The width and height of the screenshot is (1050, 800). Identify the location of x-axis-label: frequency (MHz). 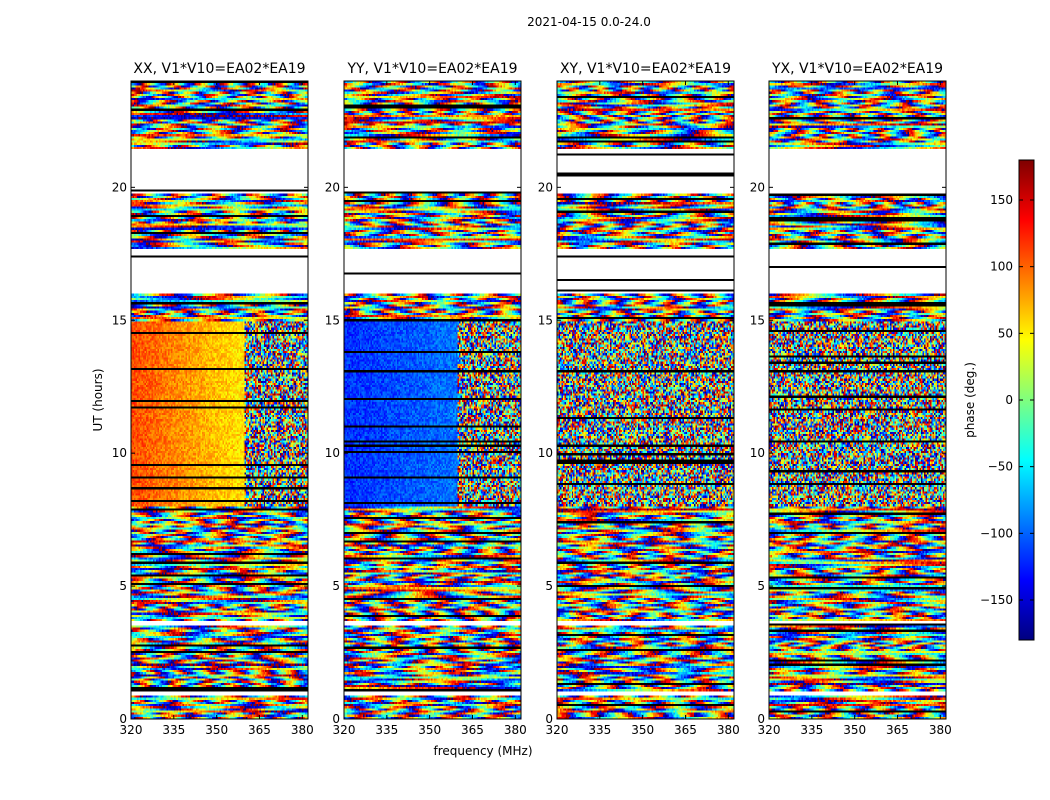
(482, 751).